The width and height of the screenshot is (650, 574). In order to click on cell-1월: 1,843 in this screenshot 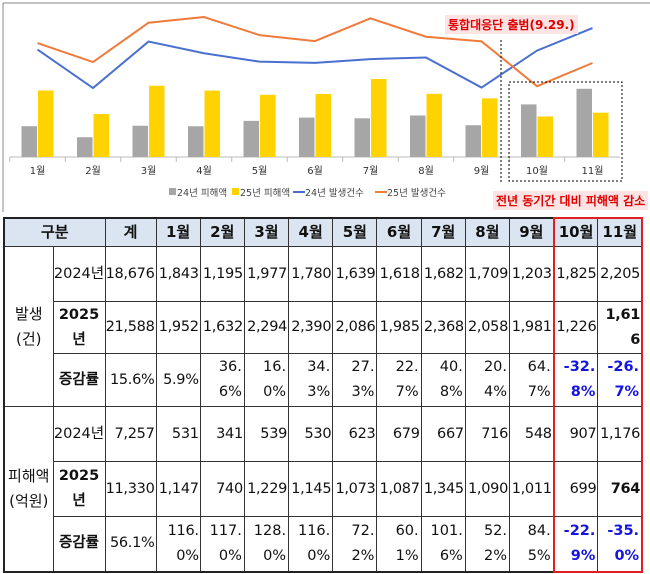, I will do `click(178, 274)`.